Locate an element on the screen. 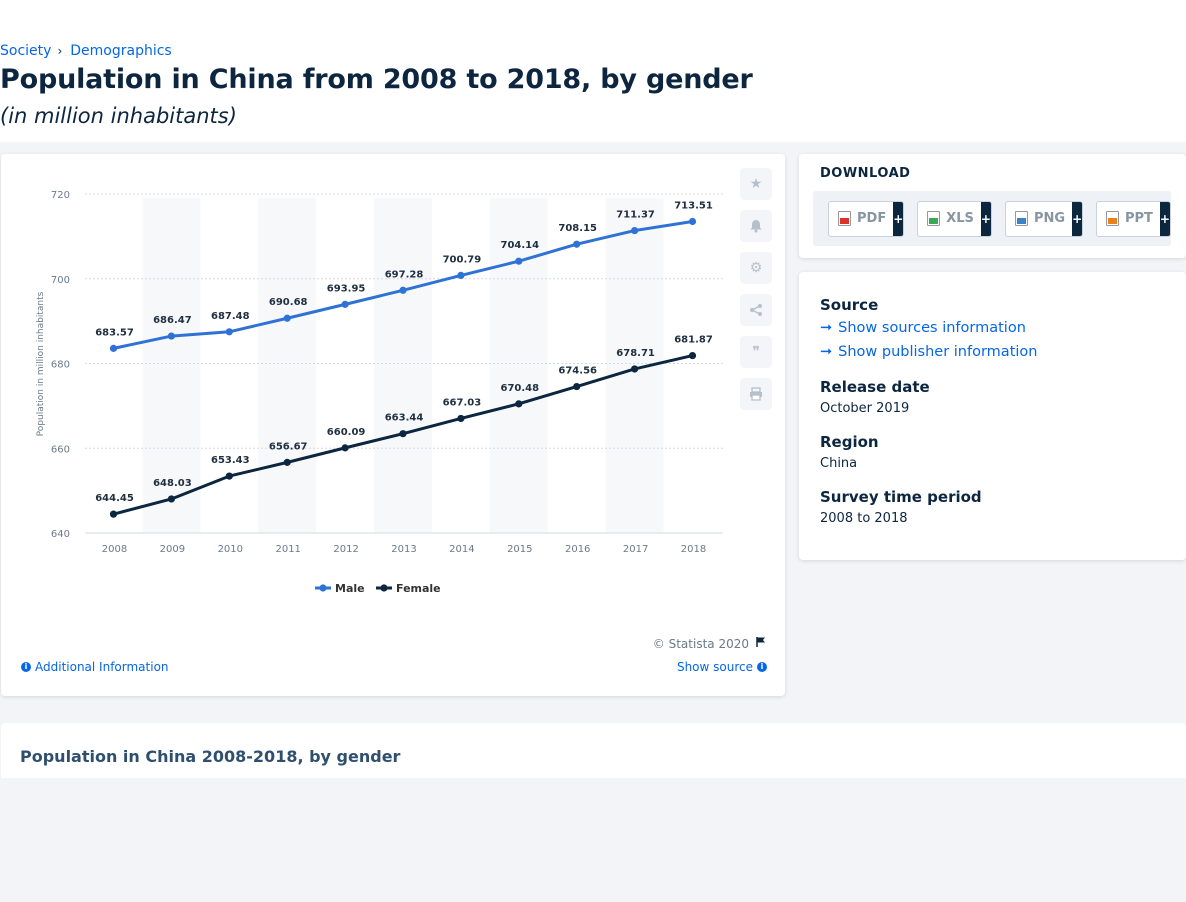  download-xls-button: XLS + is located at coordinates (954, 218).